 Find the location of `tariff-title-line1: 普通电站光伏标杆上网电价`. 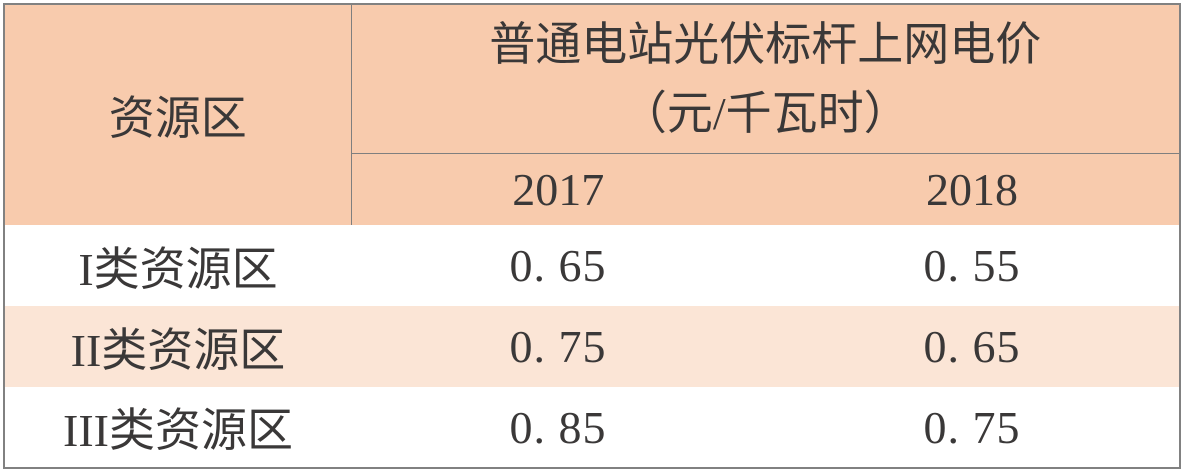

tariff-title-line1: 普通电站光伏标杆上网电价 is located at coordinates (765, 44).